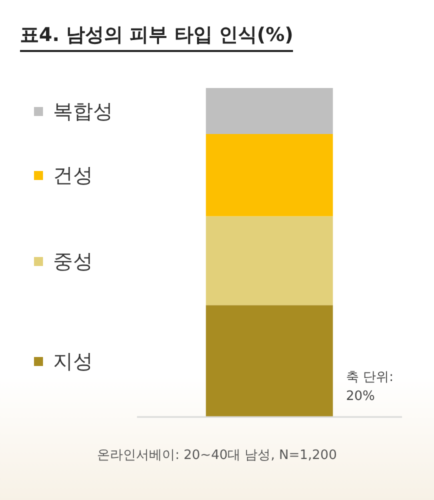 This screenshot has width=434, height=500. Describe the element at coordinates (73, 261) in the screenshot. I see `legend-label: 중성` at that location.